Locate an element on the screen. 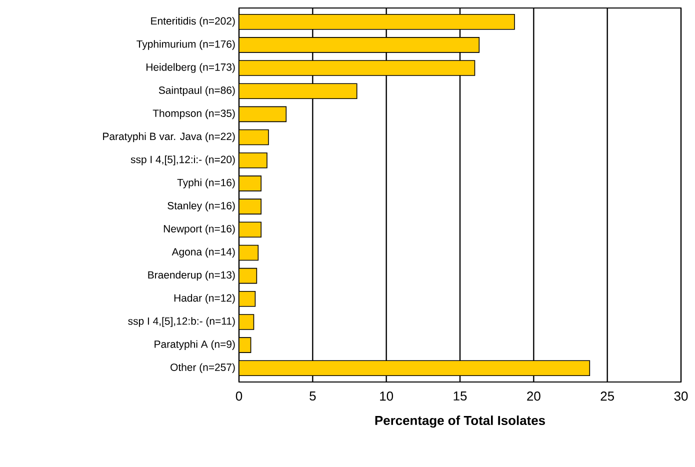 This screenshot has height=467, width=695. x-tick-label: 15 is located at coordinates (460, 396).